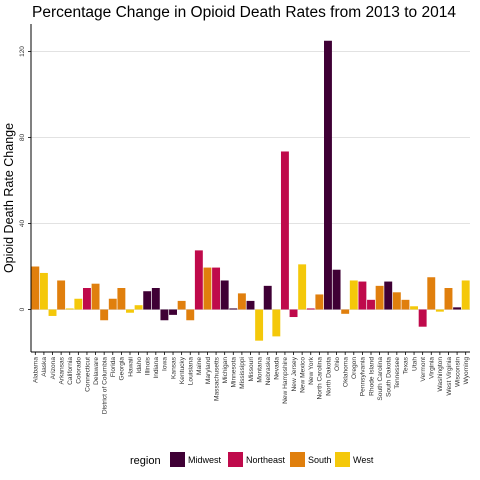 This screenshot has width=480, height=480. Describe the element at coordinates (79, 370) in the screenshot. I see `x-tick-label: Colorado` at that location.